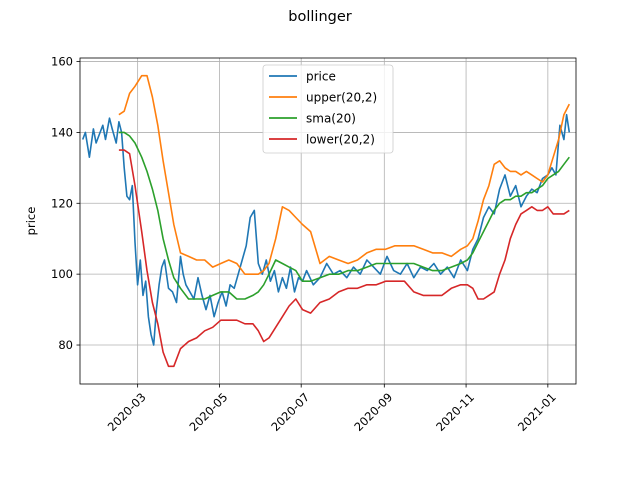 The width and height of the screenshot is (640, 480). I want to click on y-axis-label: price, so click(31, 221).